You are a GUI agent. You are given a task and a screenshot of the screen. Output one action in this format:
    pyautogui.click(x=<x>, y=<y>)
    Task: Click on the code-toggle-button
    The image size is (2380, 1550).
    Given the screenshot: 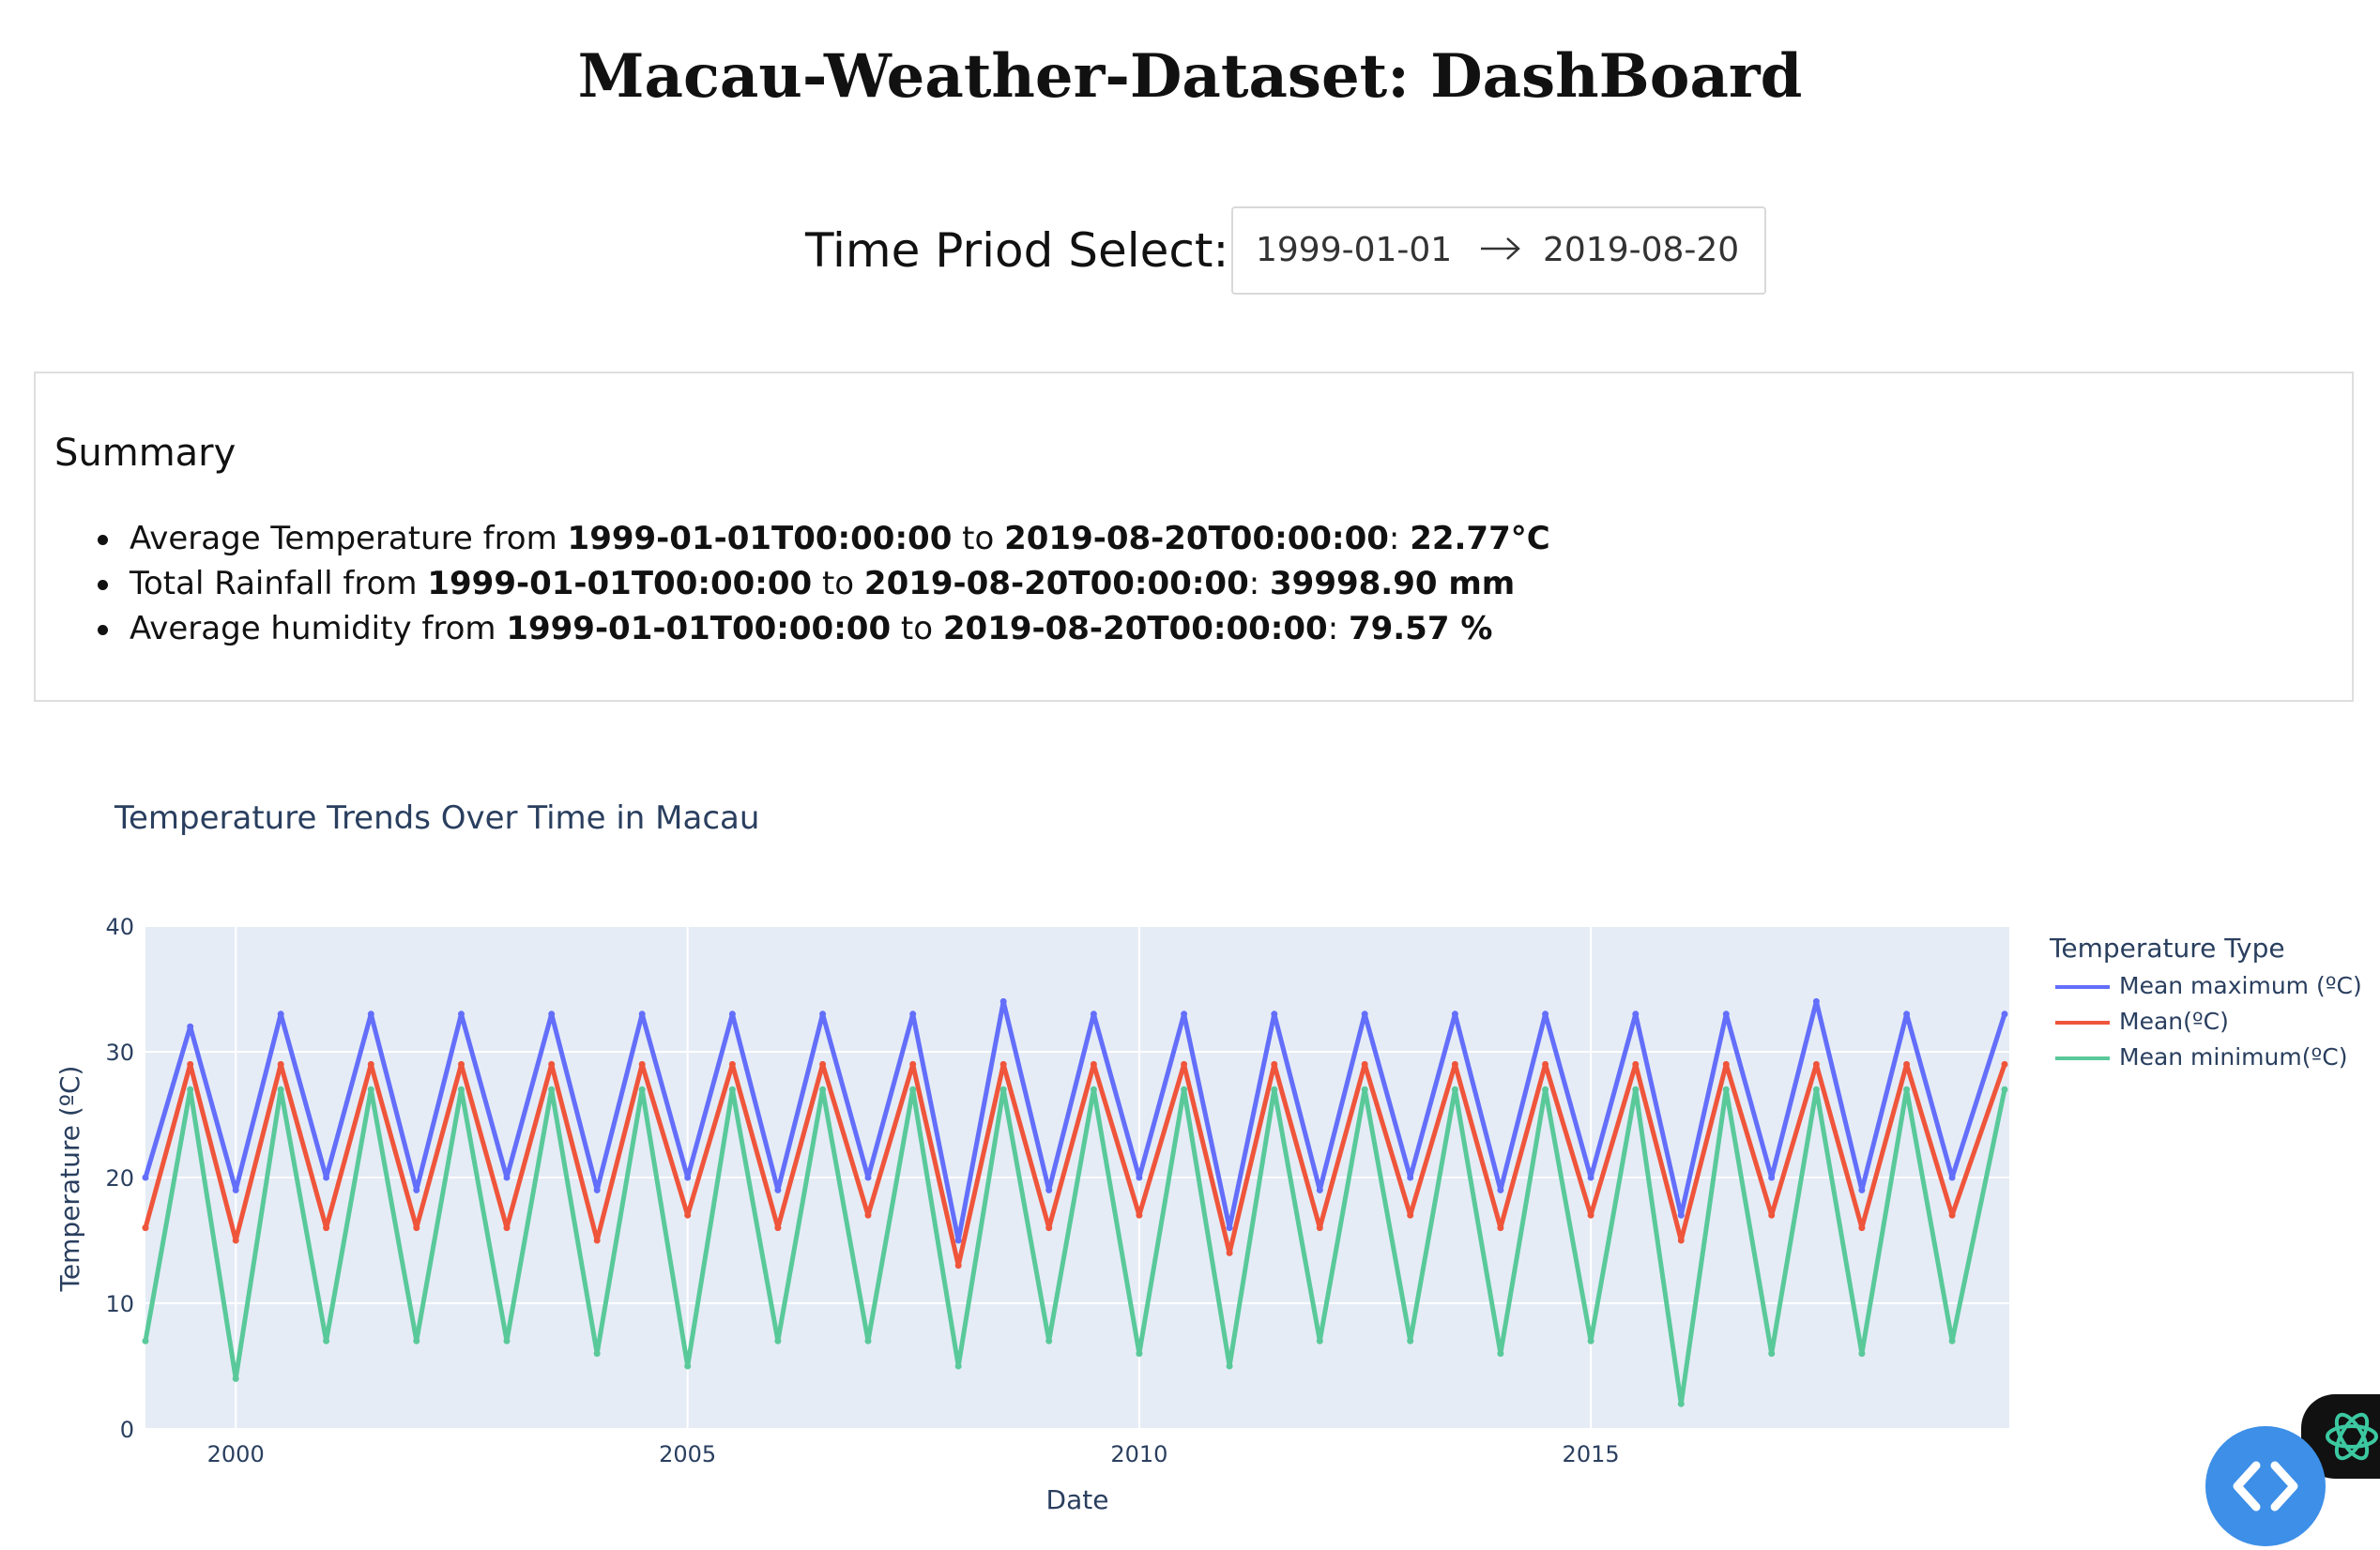 What is the action you would take?
    pyautogui.click(x=2265, y=1486)
    